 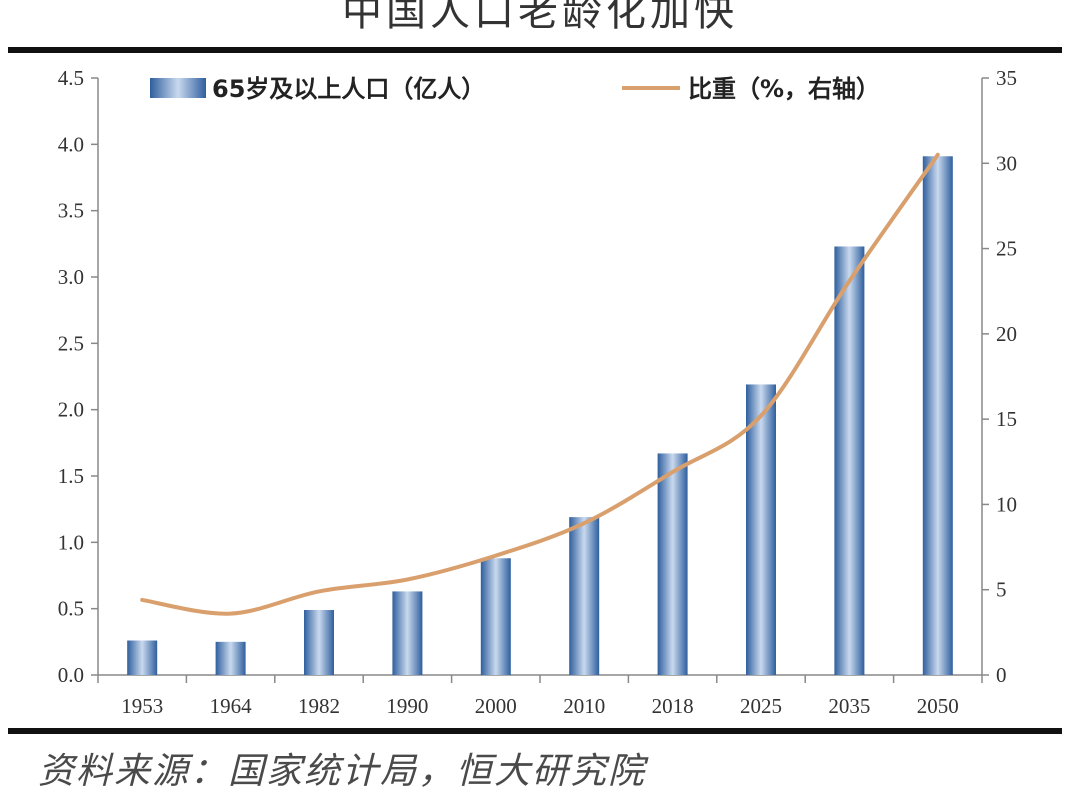 What do you see at coordinates (540, 696) in the screenshot?
I see `x-axis: 1953 1964 1982 1990 2000 2010 2018 2025 2035 2050` at bounding box center [540, 696].